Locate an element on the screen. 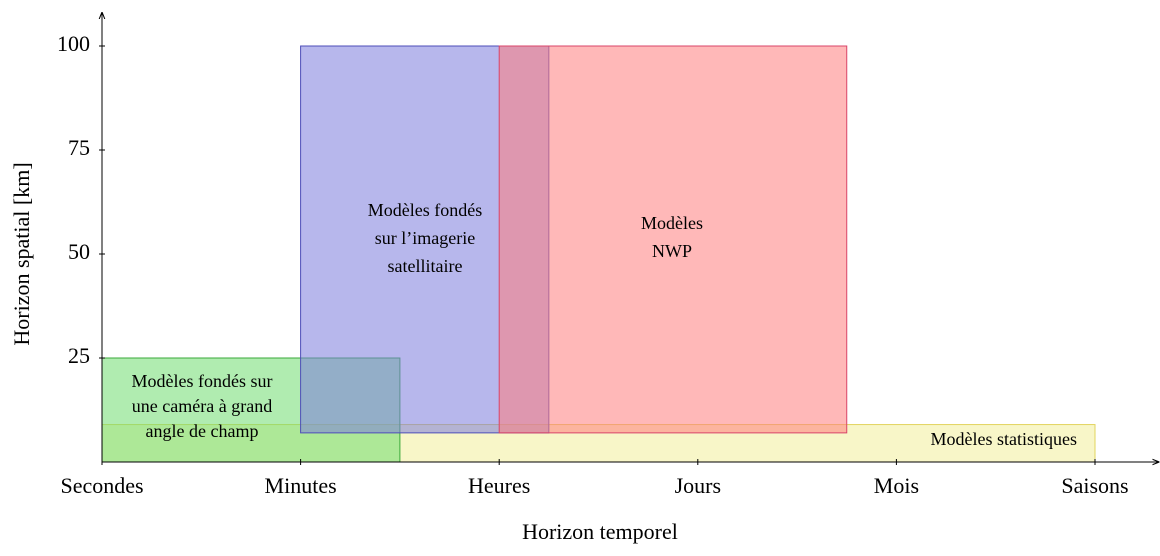  y-tick-label: 75 is located at coordinates (79, 147).